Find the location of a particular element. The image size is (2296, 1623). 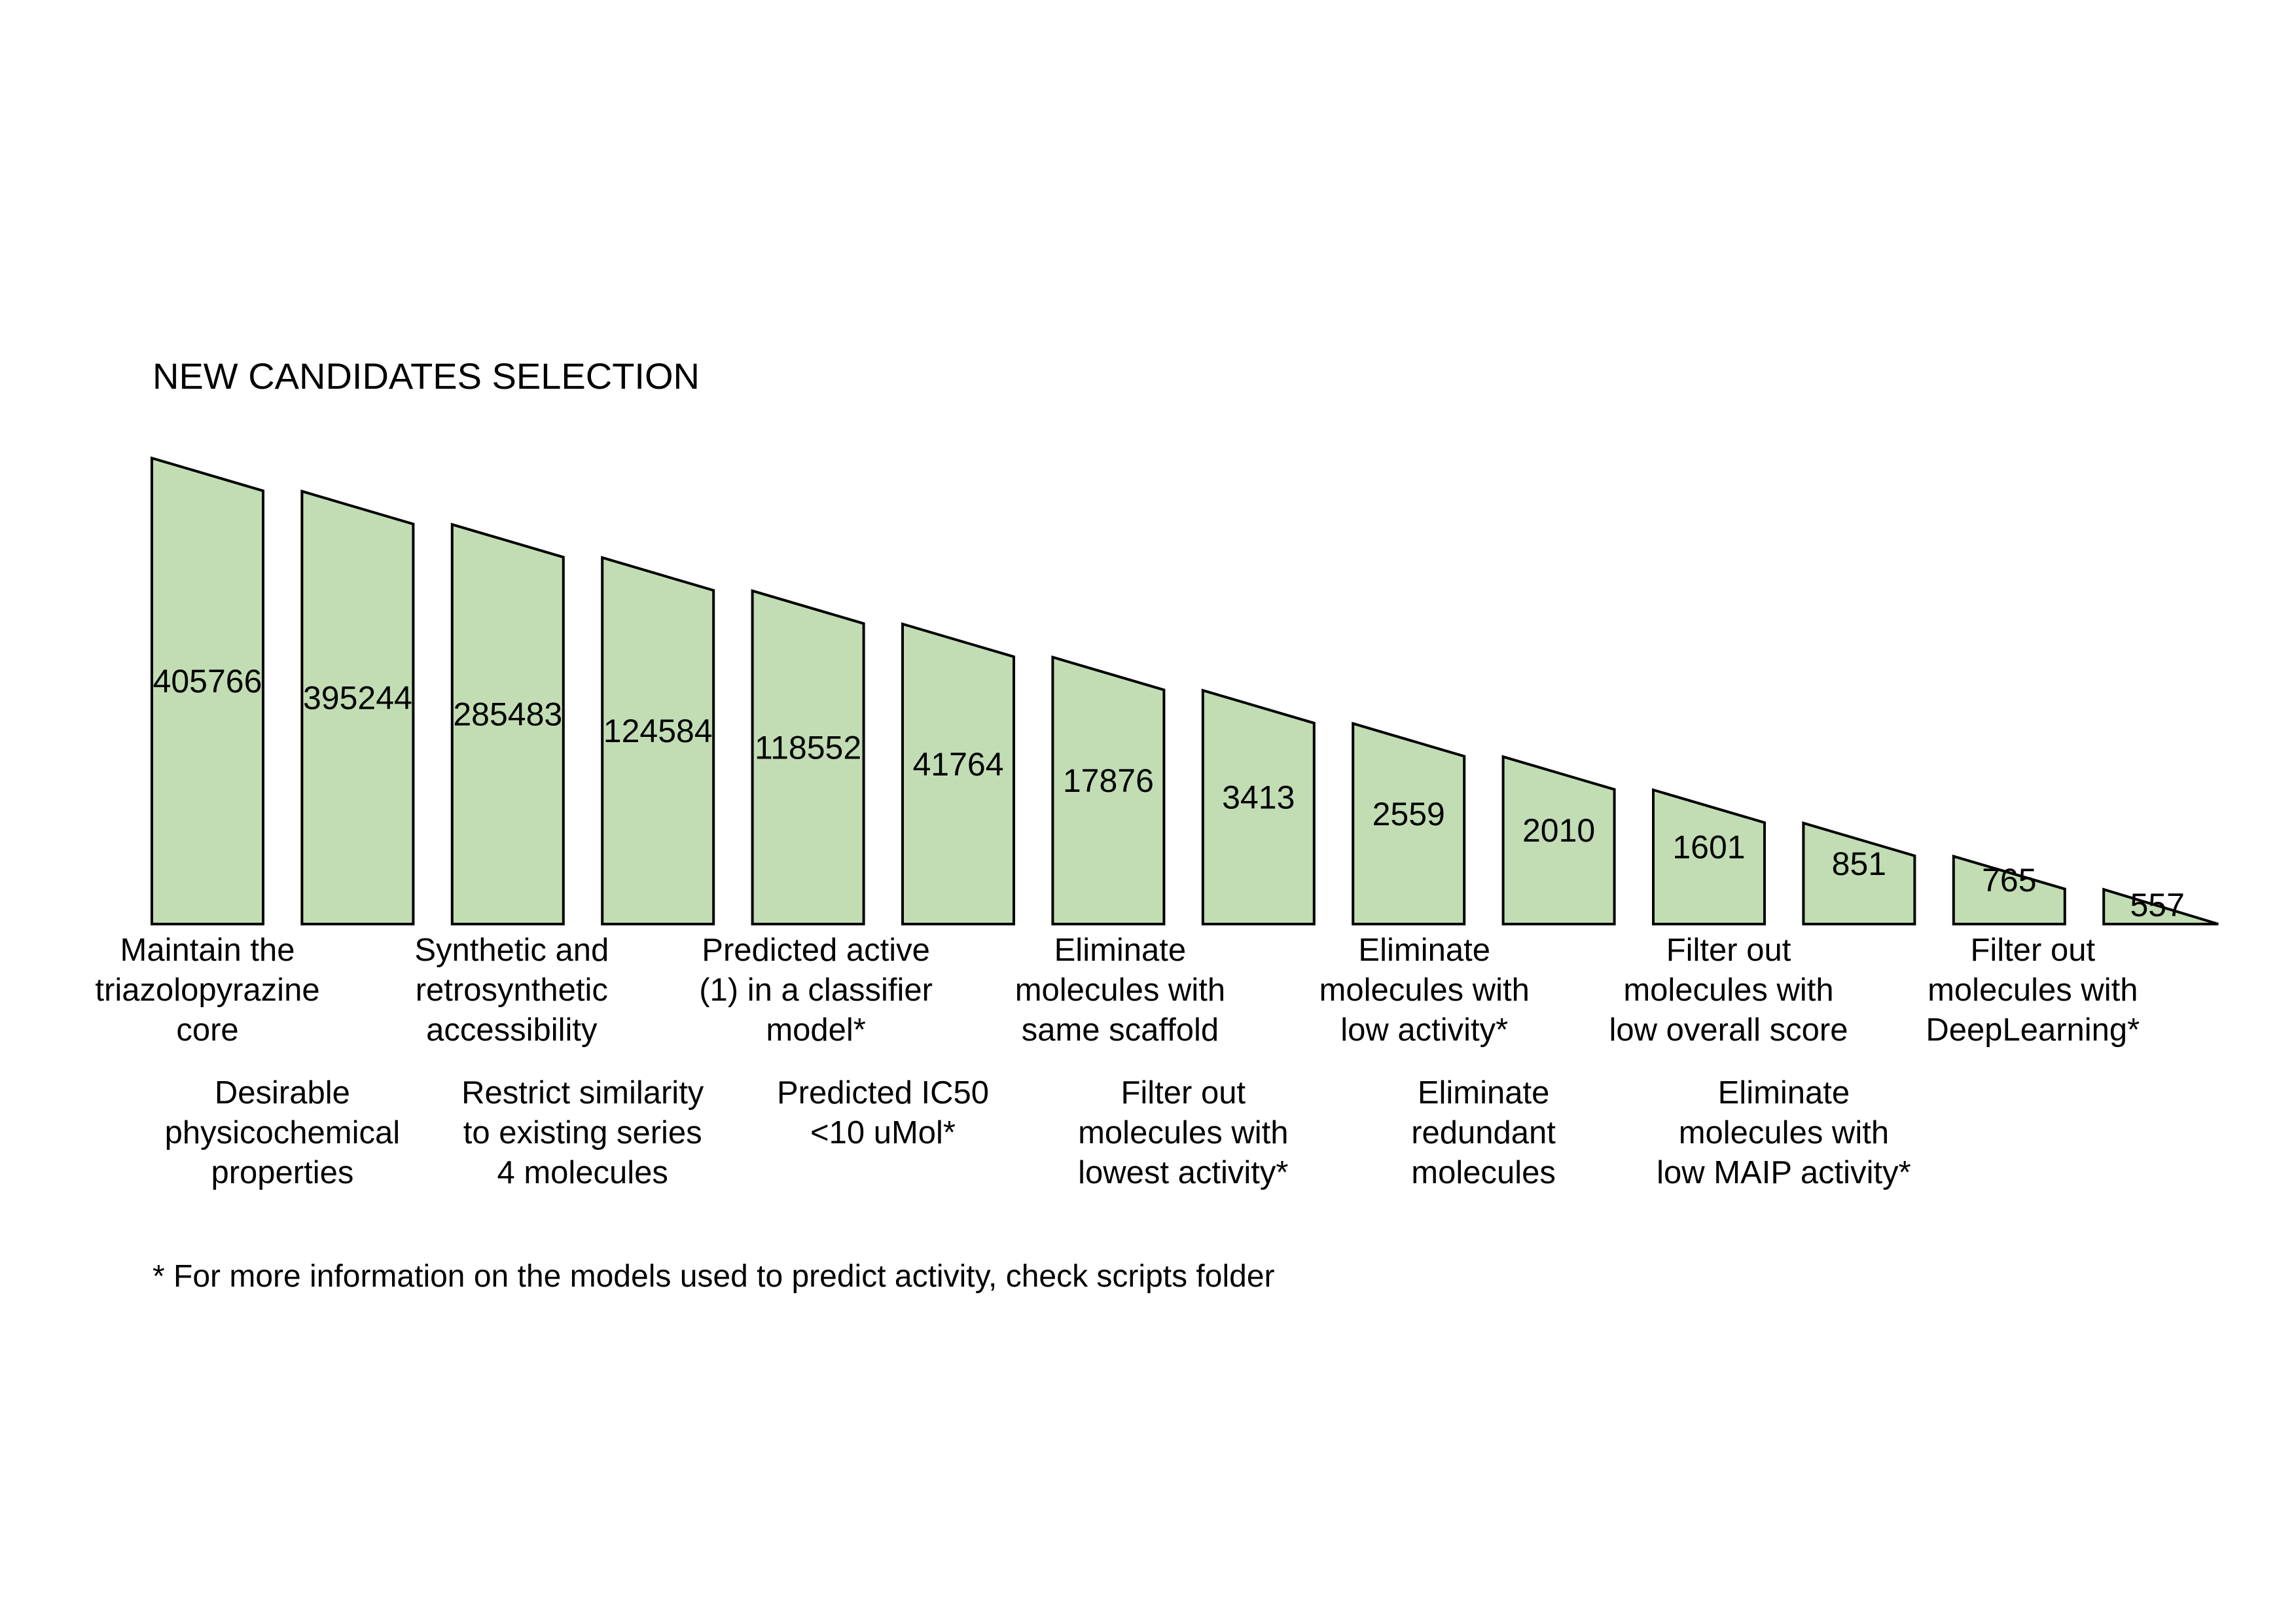

stage-count-10: 2010 is located at coordinates (1559, 830).